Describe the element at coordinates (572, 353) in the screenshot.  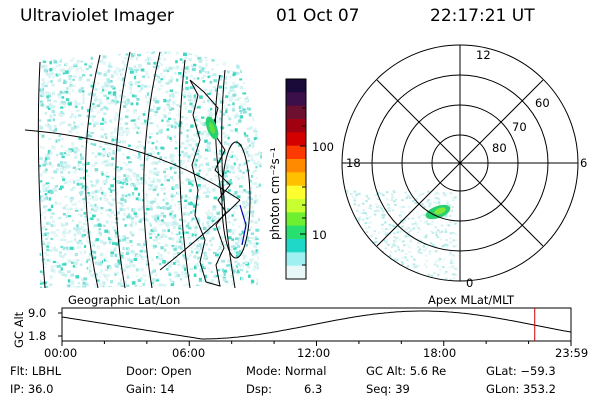
I see `orbit-xtick: 23:59` at that location.